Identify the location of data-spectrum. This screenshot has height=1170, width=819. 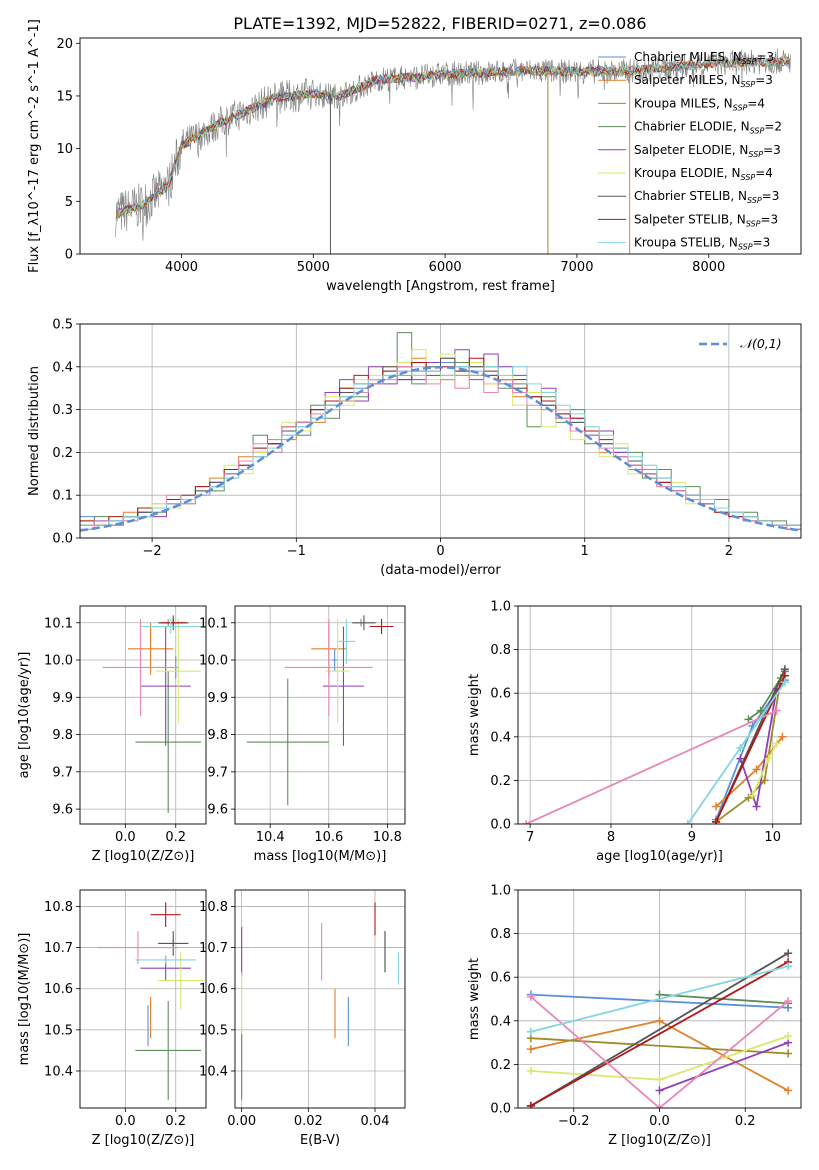
(453, 144).